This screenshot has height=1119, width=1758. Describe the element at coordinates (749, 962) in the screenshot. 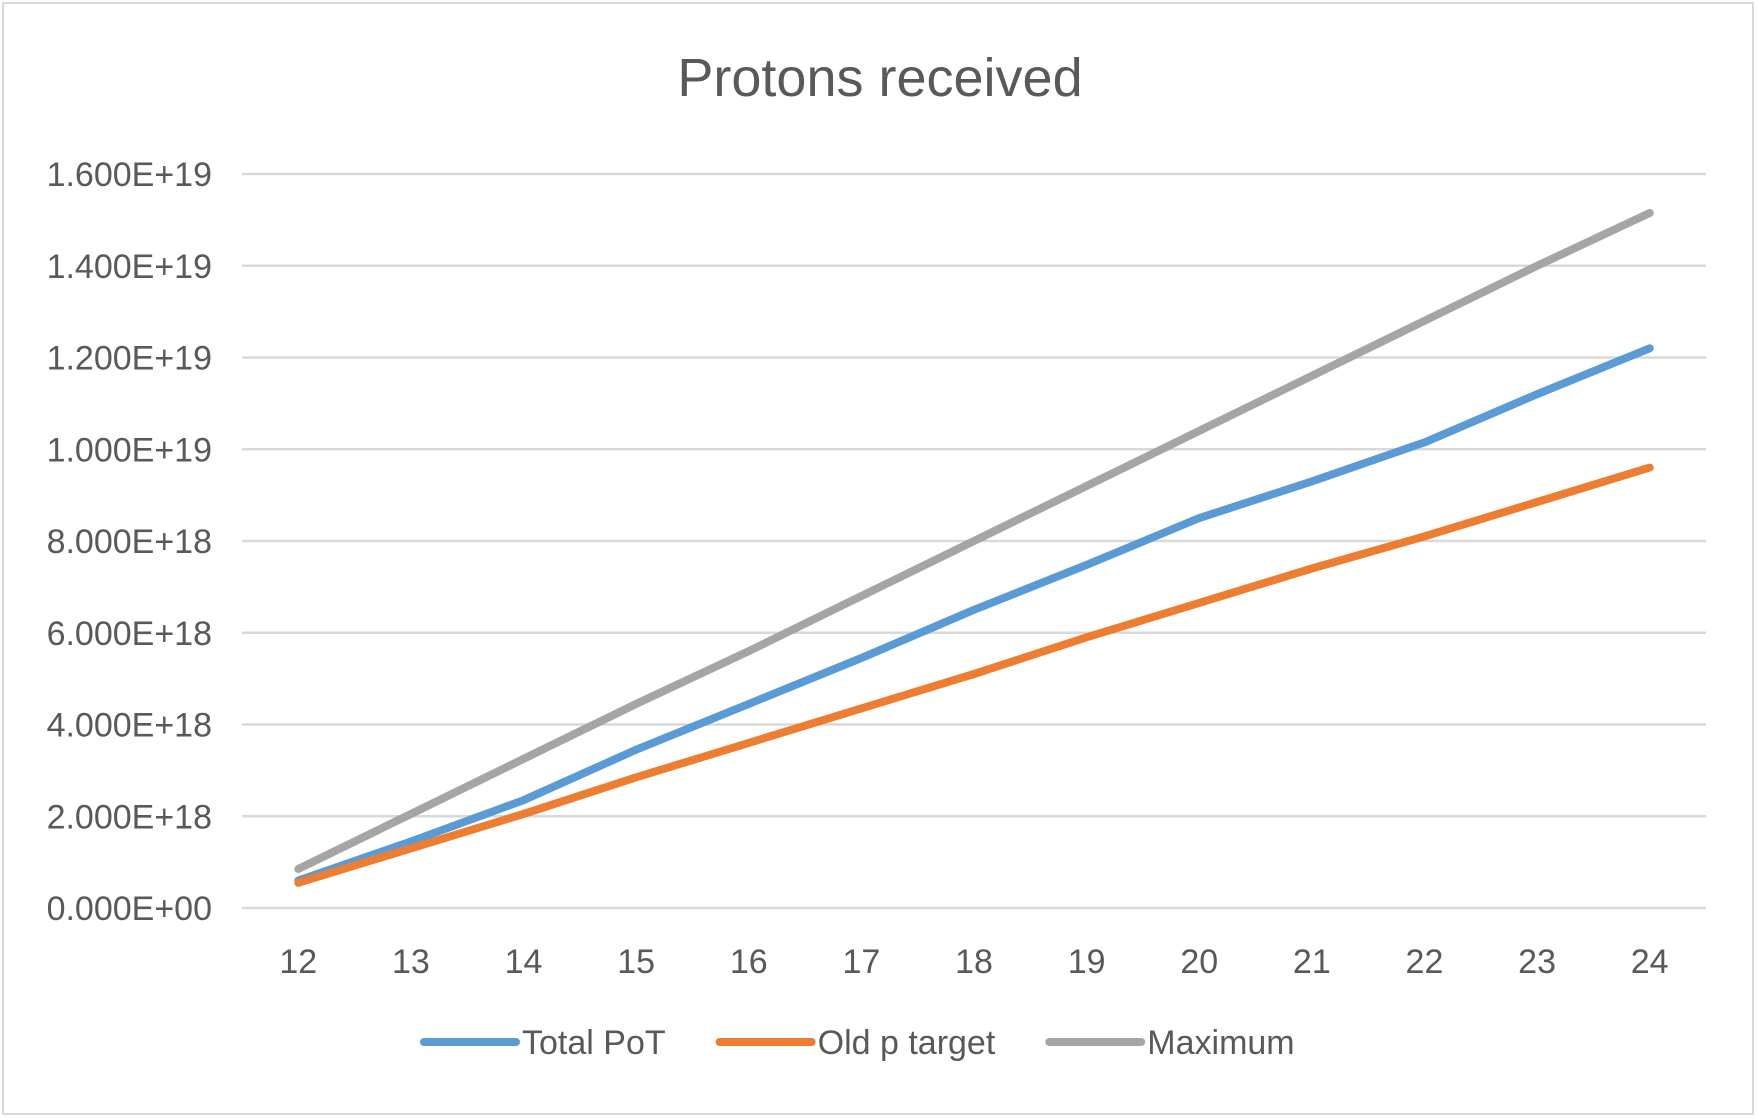

I see `x-tick-label: 16` at that location.